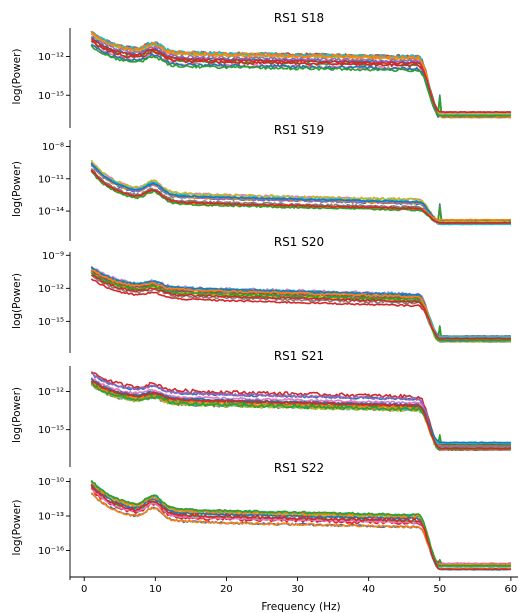 The width and height of the screenshot is (529, 613). What do you see at coordinates (299, 18) in the screenshot?
I see `subplot-title: RS1 S18` at bounding box center [299, 18].